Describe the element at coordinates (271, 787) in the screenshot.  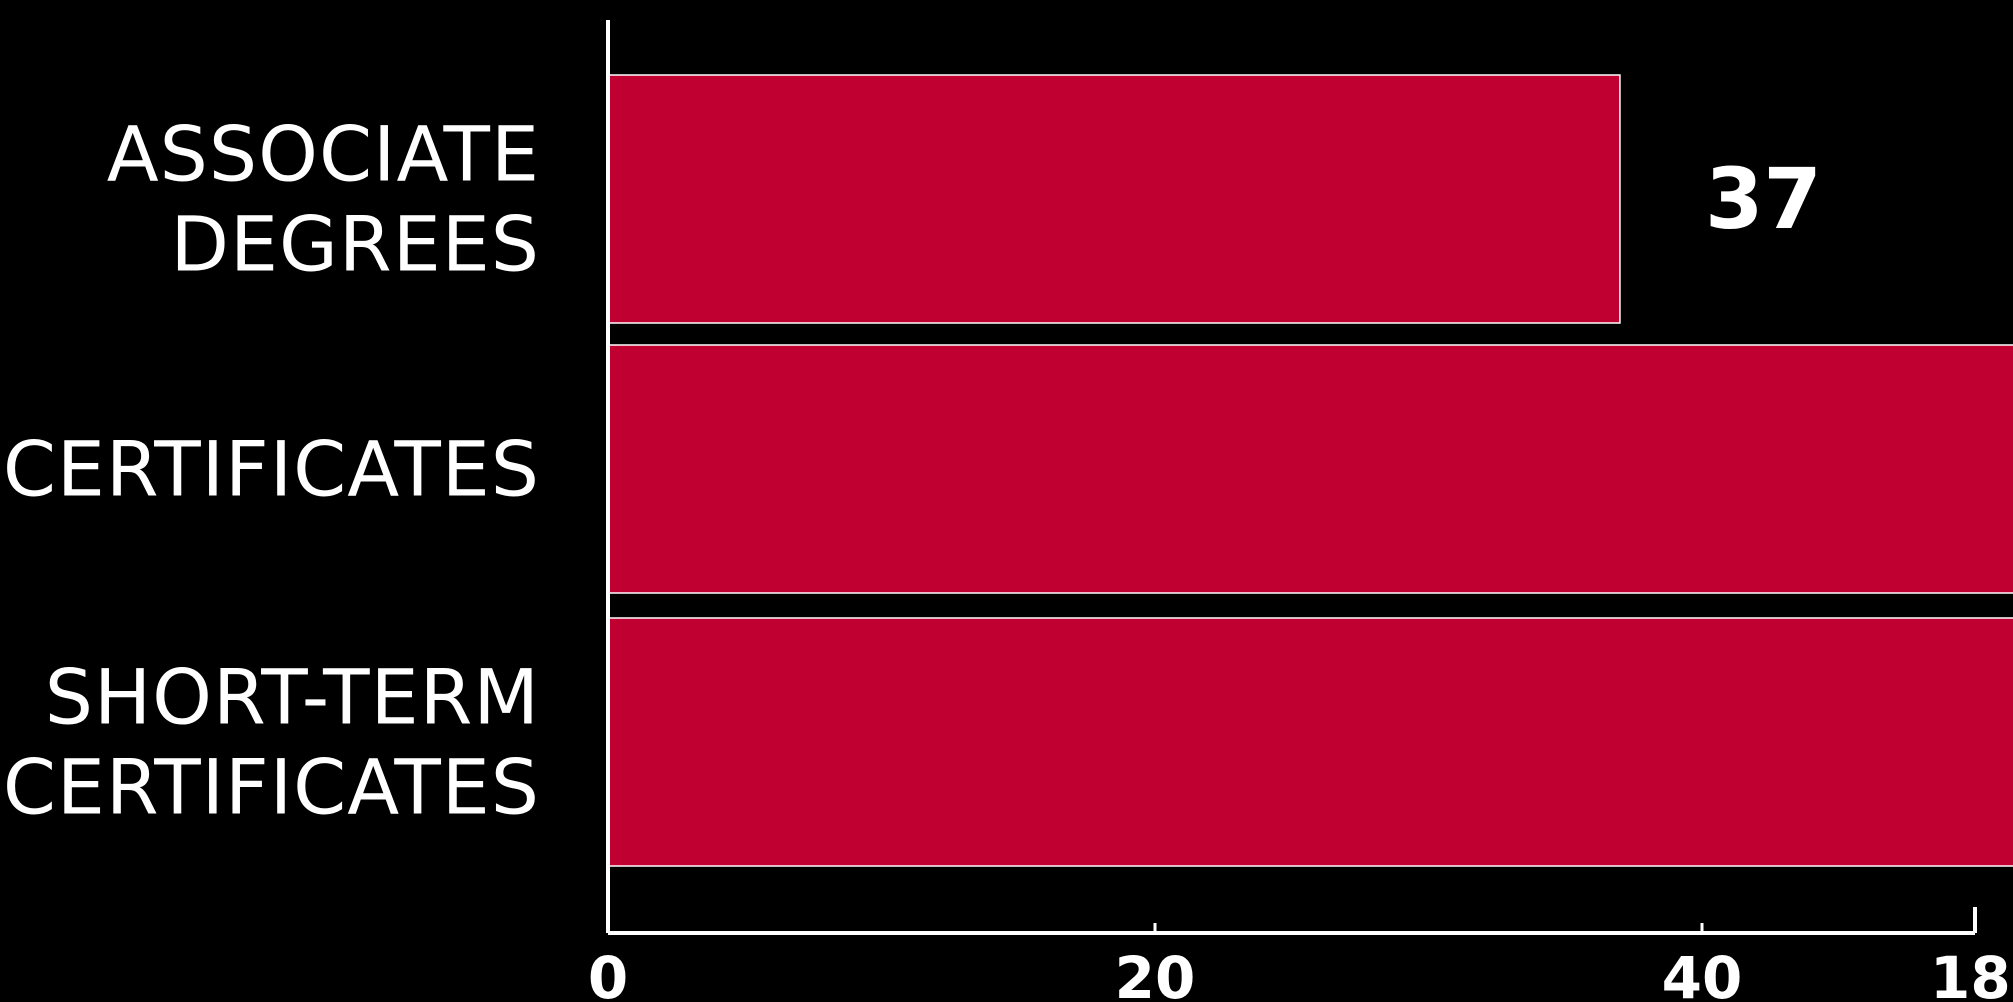
I see `category-label-2-1: CERTIFICATES` at that location.